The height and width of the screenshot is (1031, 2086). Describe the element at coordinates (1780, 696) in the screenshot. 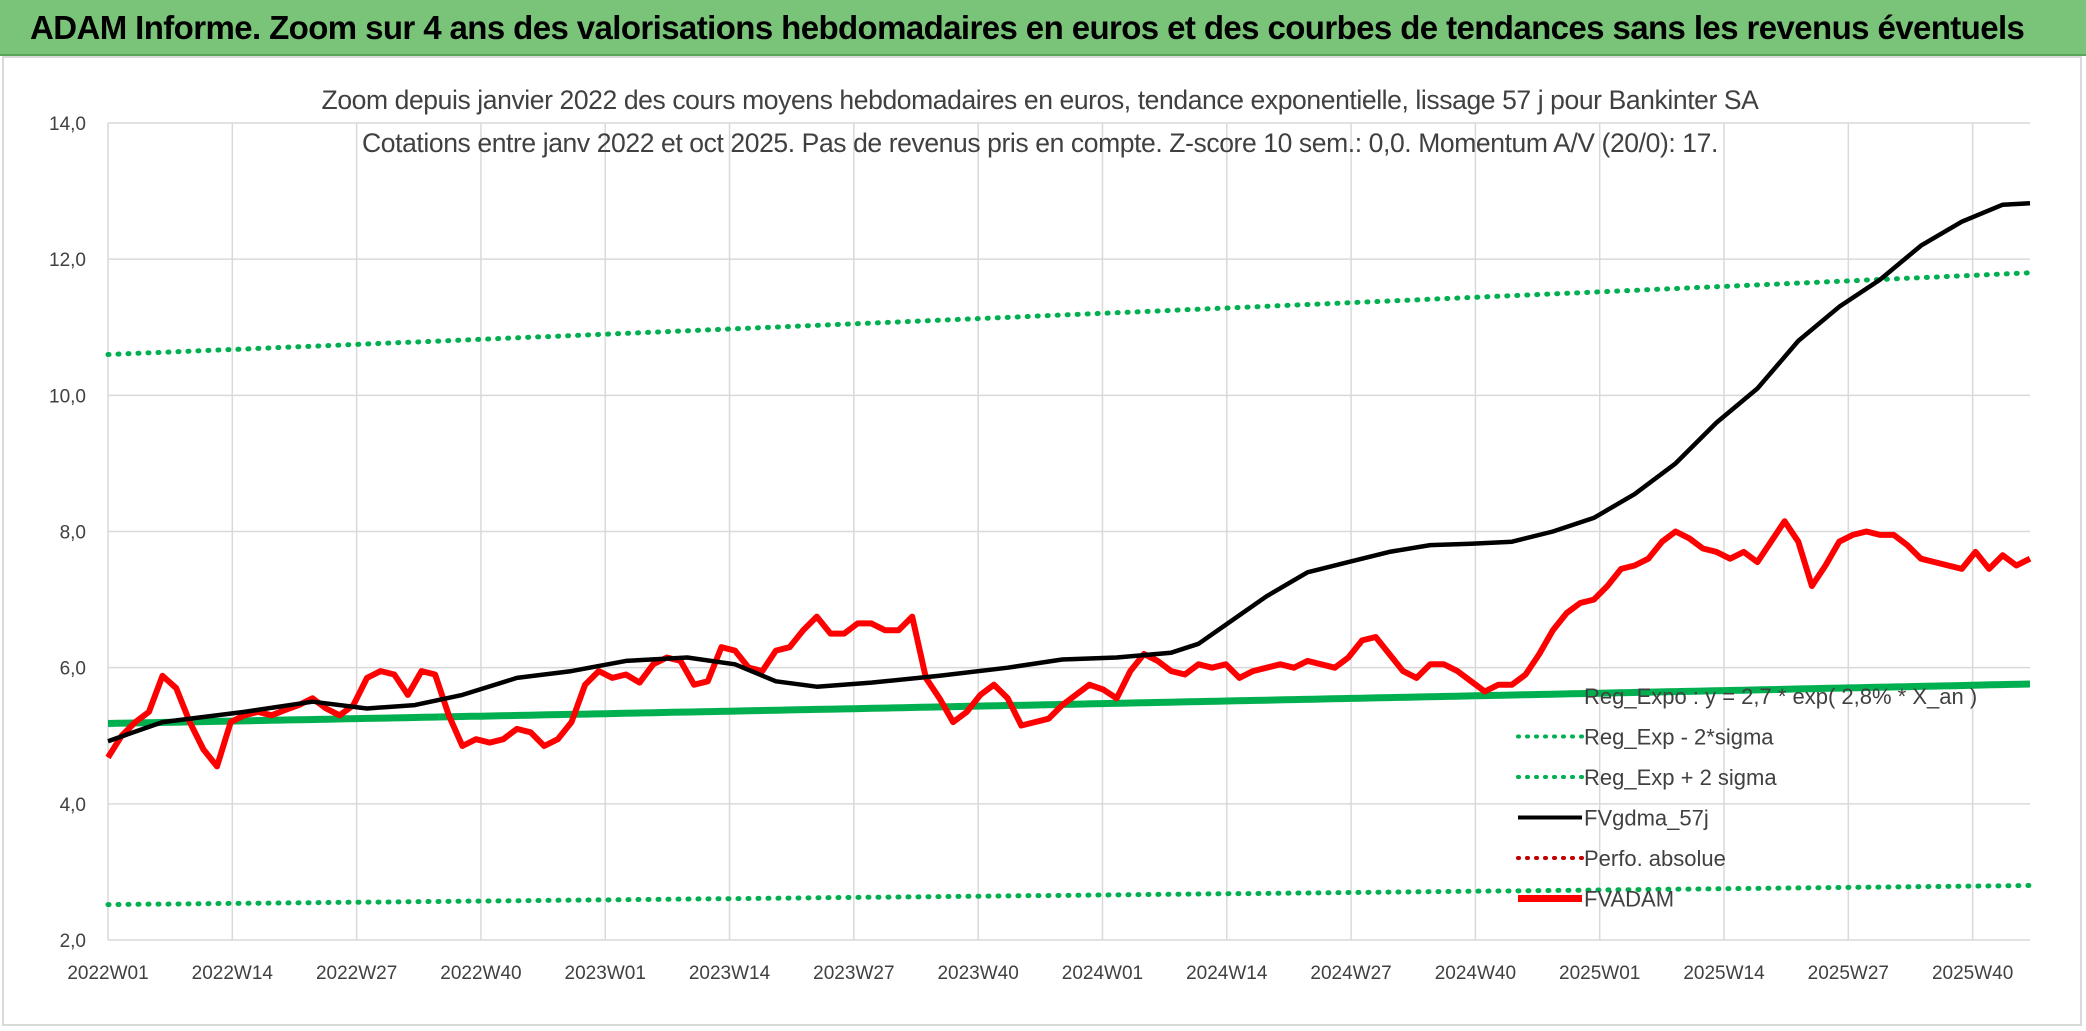

I see `legend-label: Reg_Expo : y = 2,7 * exp( 2,8% * X_an )` at that location.